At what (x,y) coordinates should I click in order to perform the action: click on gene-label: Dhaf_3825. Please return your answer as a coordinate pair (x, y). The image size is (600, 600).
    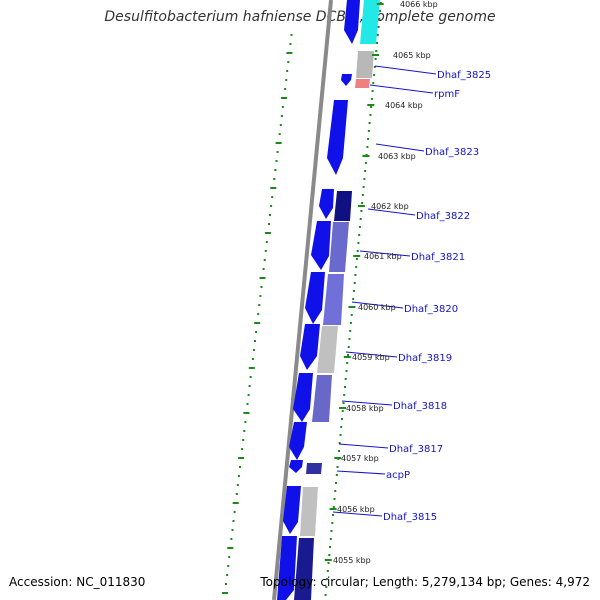
    Looking at the image, I should click on (464, 75).